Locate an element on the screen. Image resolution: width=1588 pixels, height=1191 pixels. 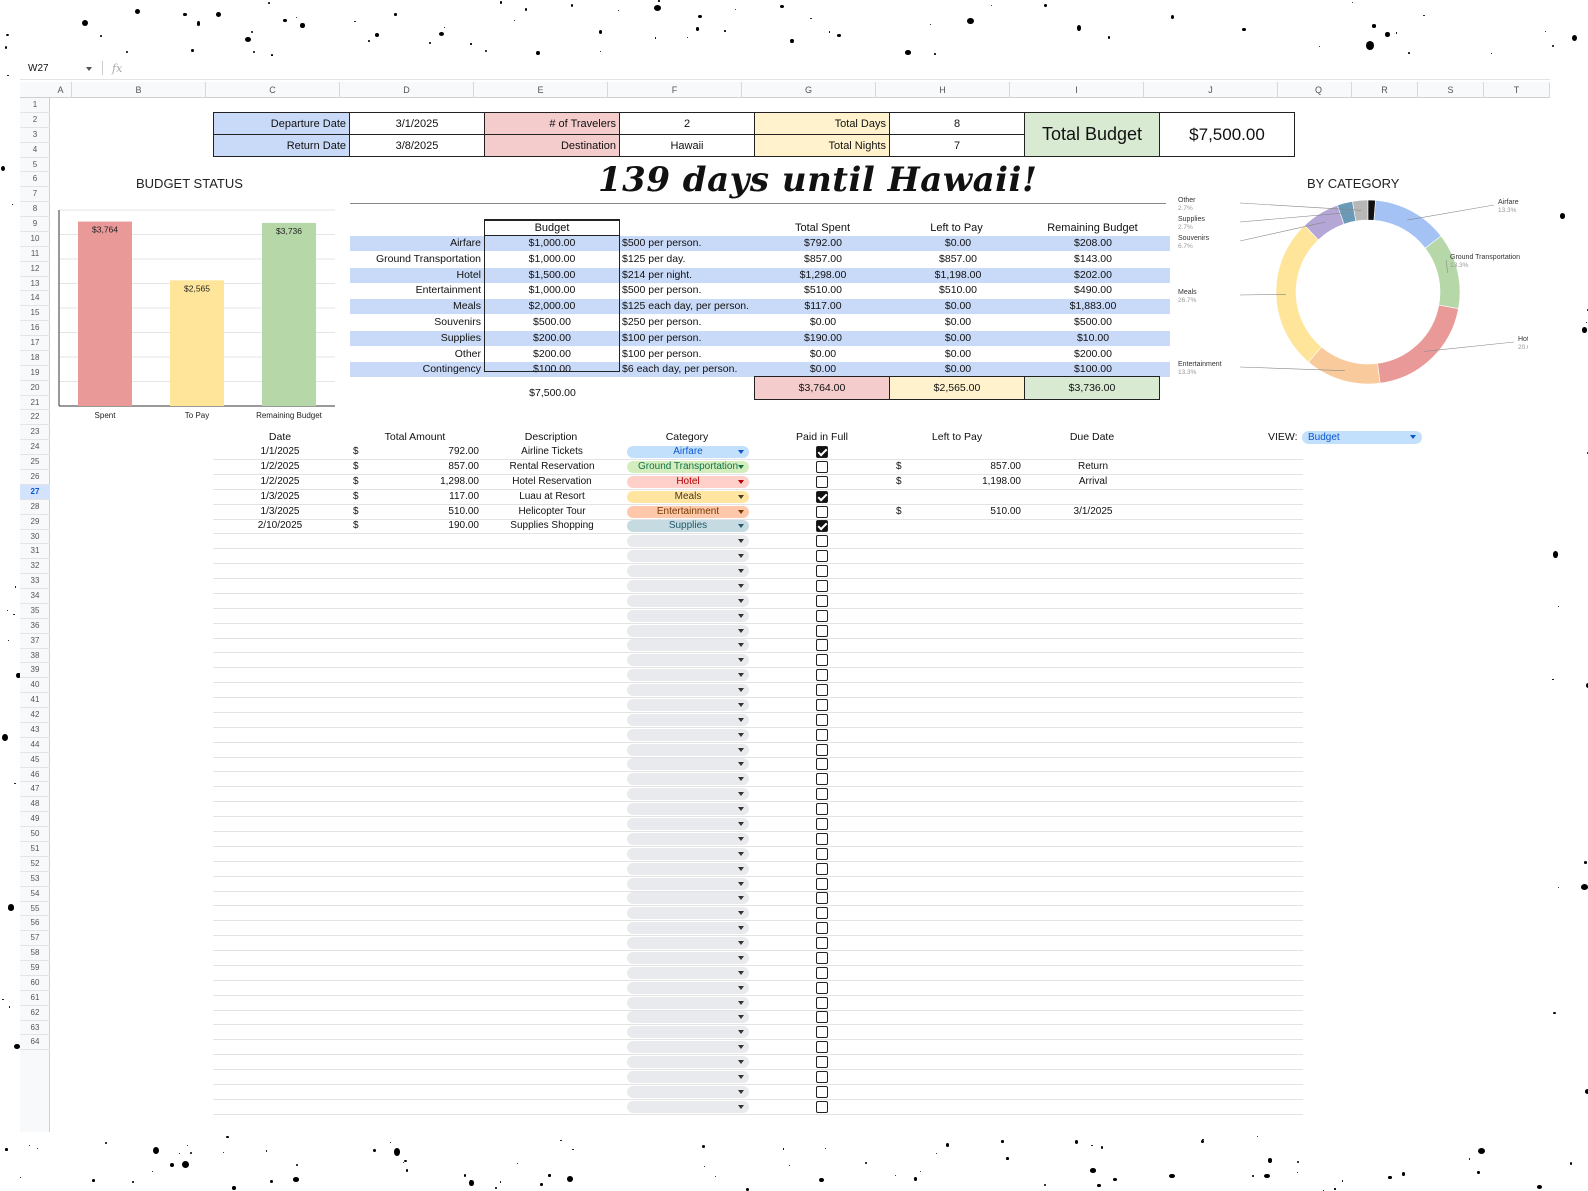
column-header-i: I is located at coordinates (1077, 90).